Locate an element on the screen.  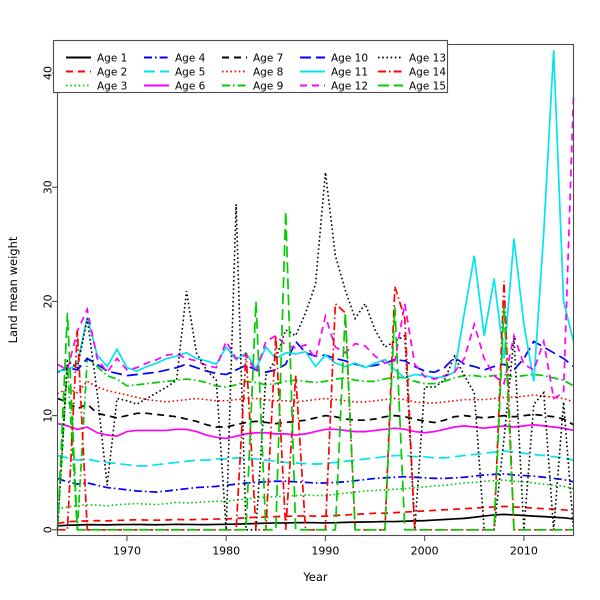
legend-label: Age 9 is located at coordinates (268, 86).